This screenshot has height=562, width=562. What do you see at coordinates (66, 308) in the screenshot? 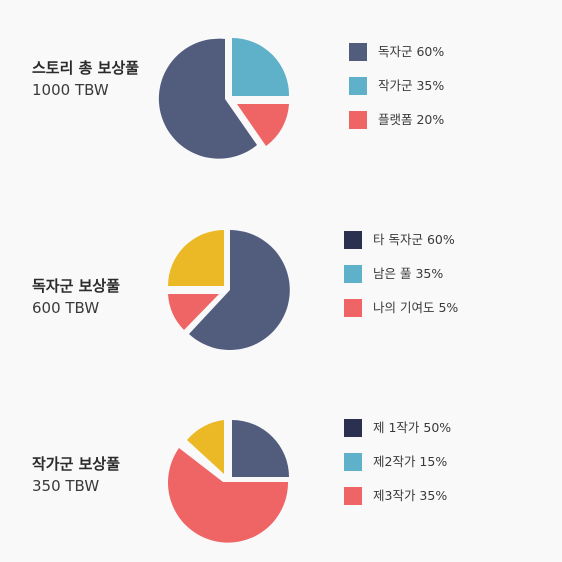
I see `section-subtitle: 600 TBW` at bounding box center [66, 308].